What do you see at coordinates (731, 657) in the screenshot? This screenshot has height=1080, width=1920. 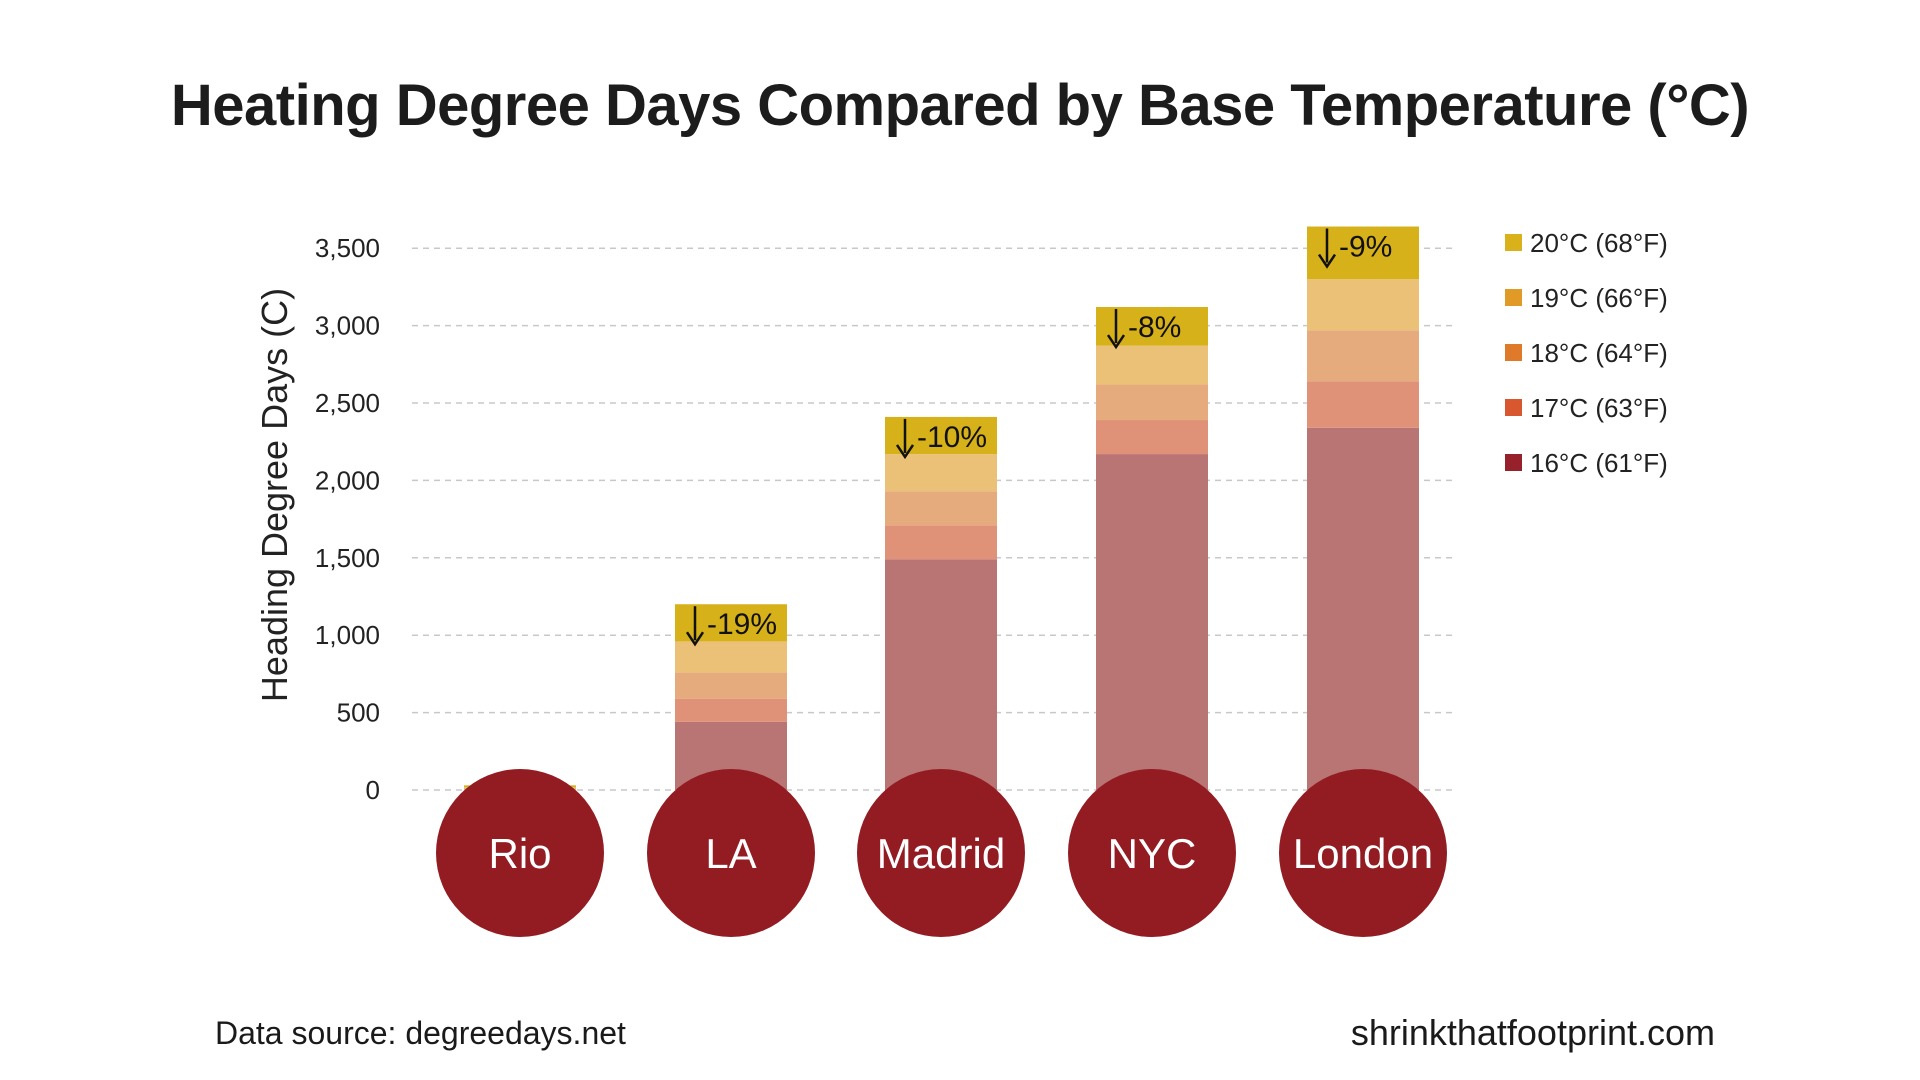 I see `bar-segment-la-19c` at bounding box center [731, 657].